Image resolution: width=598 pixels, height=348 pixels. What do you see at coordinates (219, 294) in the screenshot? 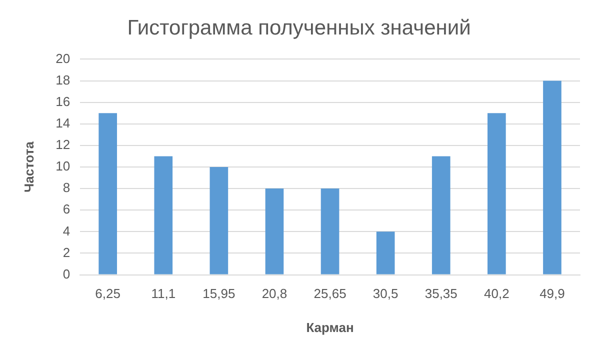
I see `x-tick-label: 15,95` at bounding box center [219, 294].